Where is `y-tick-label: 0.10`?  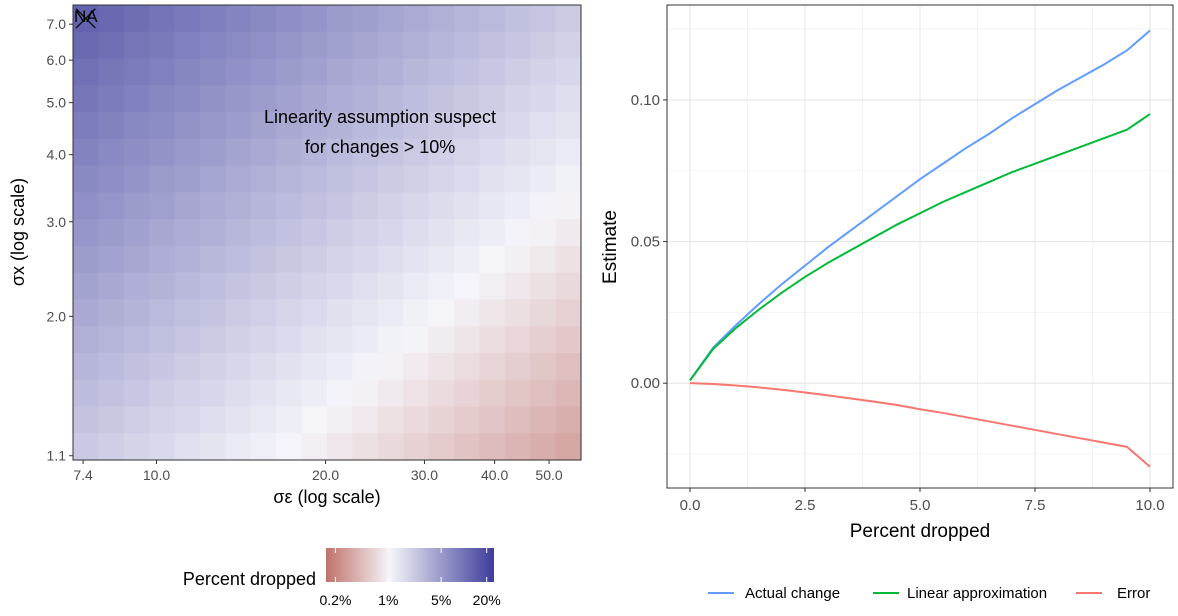 y-tick-label: 0.10 is located at coordinates (645, 100).